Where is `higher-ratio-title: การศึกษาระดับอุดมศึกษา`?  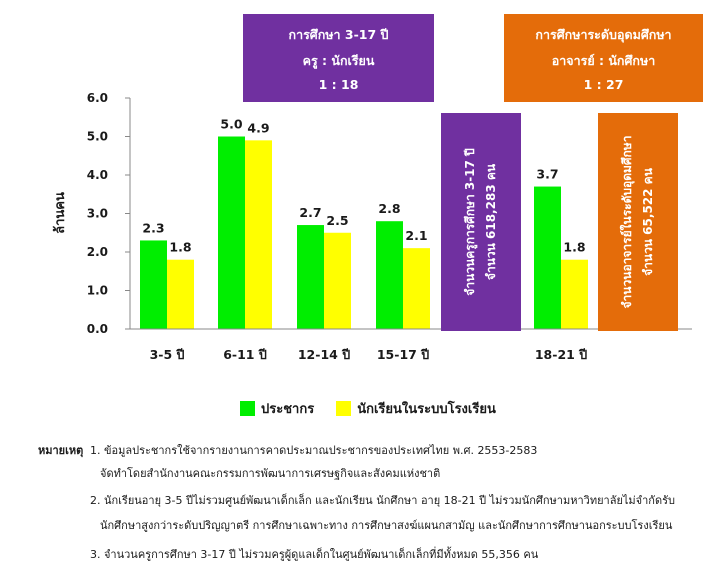
higher-ratio-title: การศึกษาระดับอุดมศึกษา is located at coordinates (603, 34).